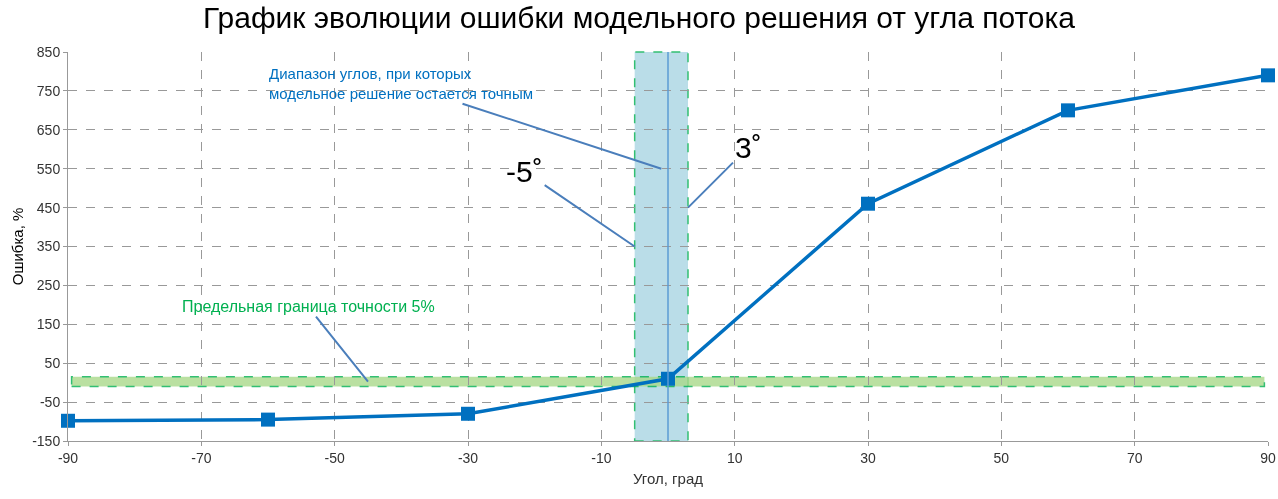 This screenshot has width=1278, height=499. I want to click on y-tick-label: 850, so click(48, 51).